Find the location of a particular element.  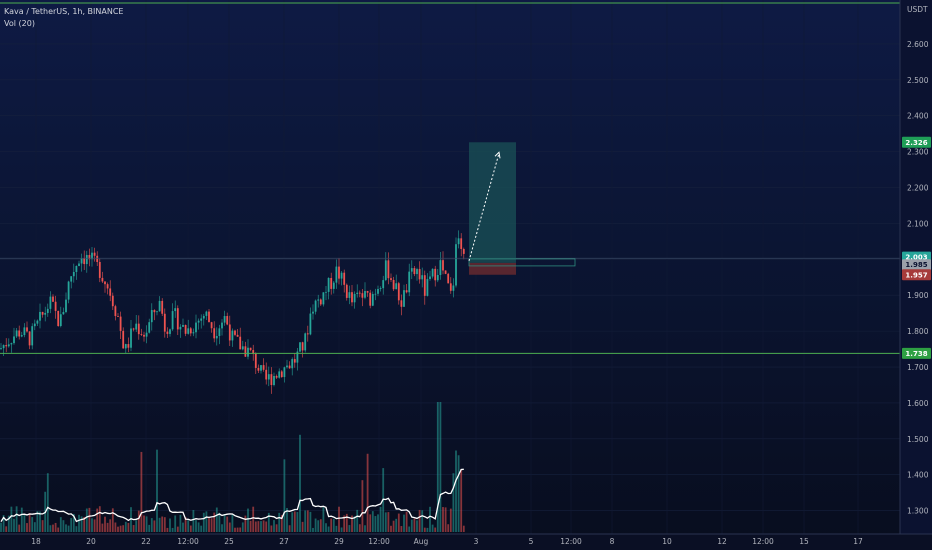

entry-rectangle is located at coordinates (522, 262).